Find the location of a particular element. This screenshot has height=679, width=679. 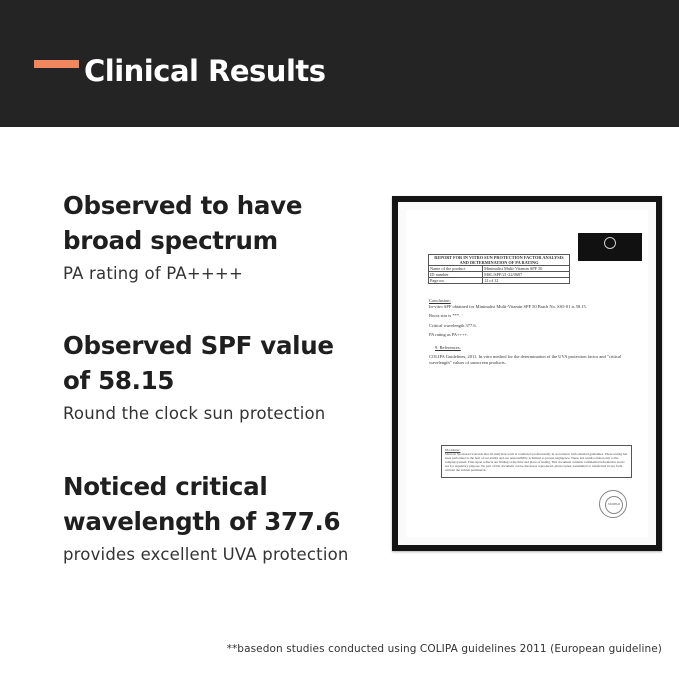

conclusion-line: Critical wavelength 377.6. is located at coordinates (453, 325).